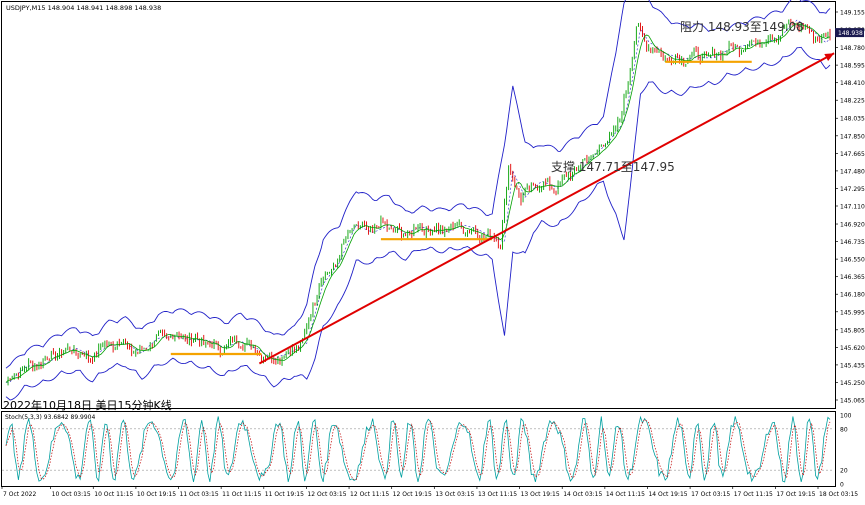 This screenshot has width=865, height=505. What do you see at coordinates (844, 471) in the screenshot?
I see `stoch-tick-label: 20` at bounding box center [844, 471].